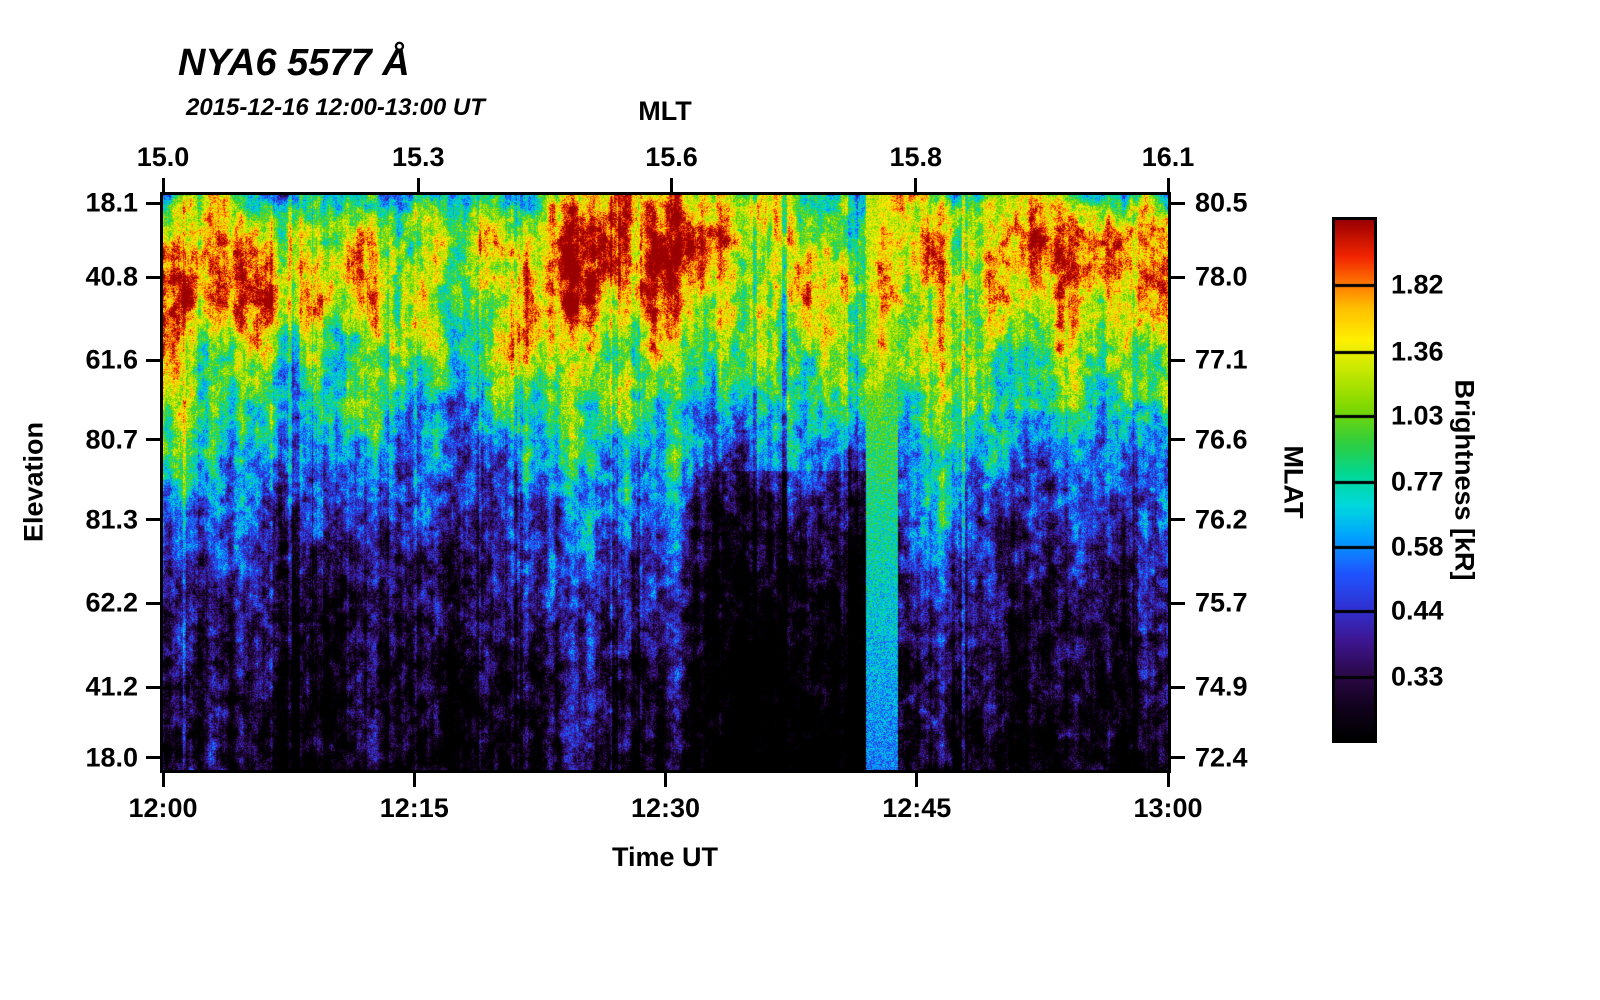 This screenshot has width=1600, height=1000. I want to click on left-axis-tick-label: 18.0, so click(111, 757).